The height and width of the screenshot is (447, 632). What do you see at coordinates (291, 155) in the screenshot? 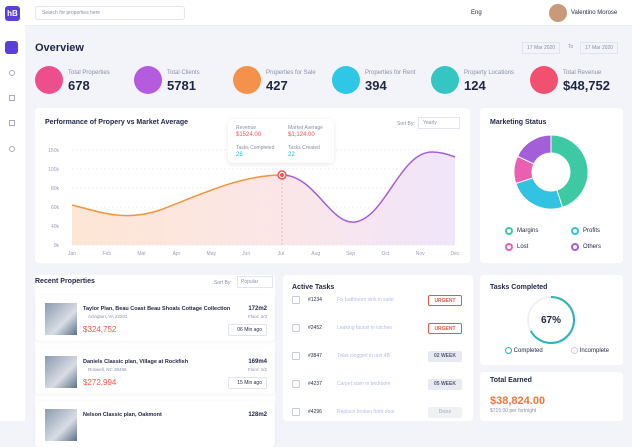
I see `tooltip-created: 22` at bounding box center [291, 155].